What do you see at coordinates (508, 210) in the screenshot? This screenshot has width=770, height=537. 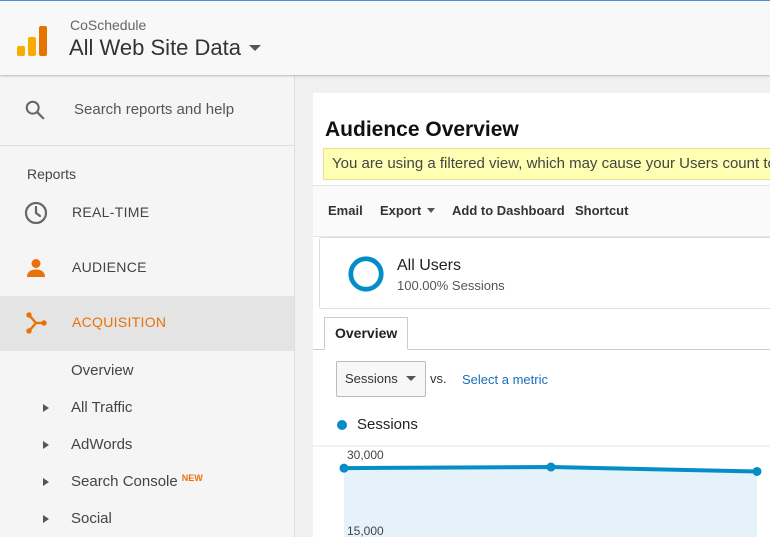 I see `add-to-dashboard-button: Add to Dashboard` at bounding box center [508, 210].